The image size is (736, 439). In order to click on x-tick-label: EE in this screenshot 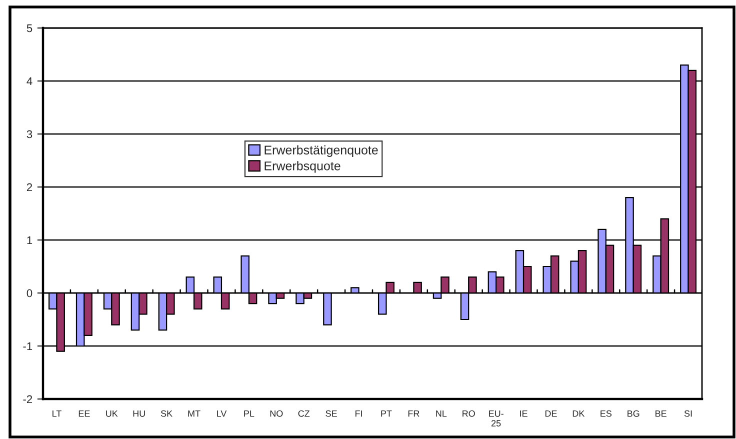, I will do `click(84, 413)`.